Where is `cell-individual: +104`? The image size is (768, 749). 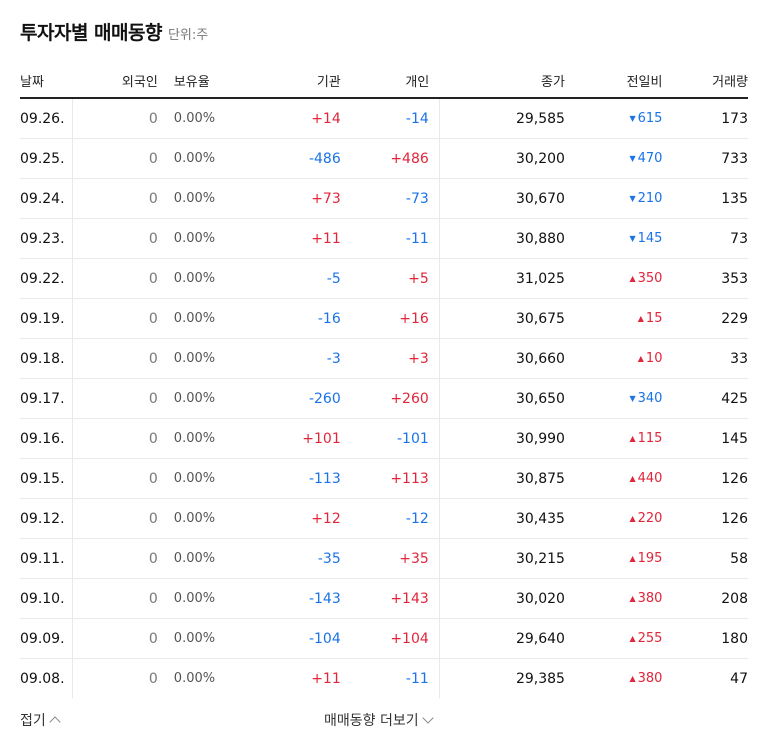
cell-individual: +104 is located at coordinates (390, 638).